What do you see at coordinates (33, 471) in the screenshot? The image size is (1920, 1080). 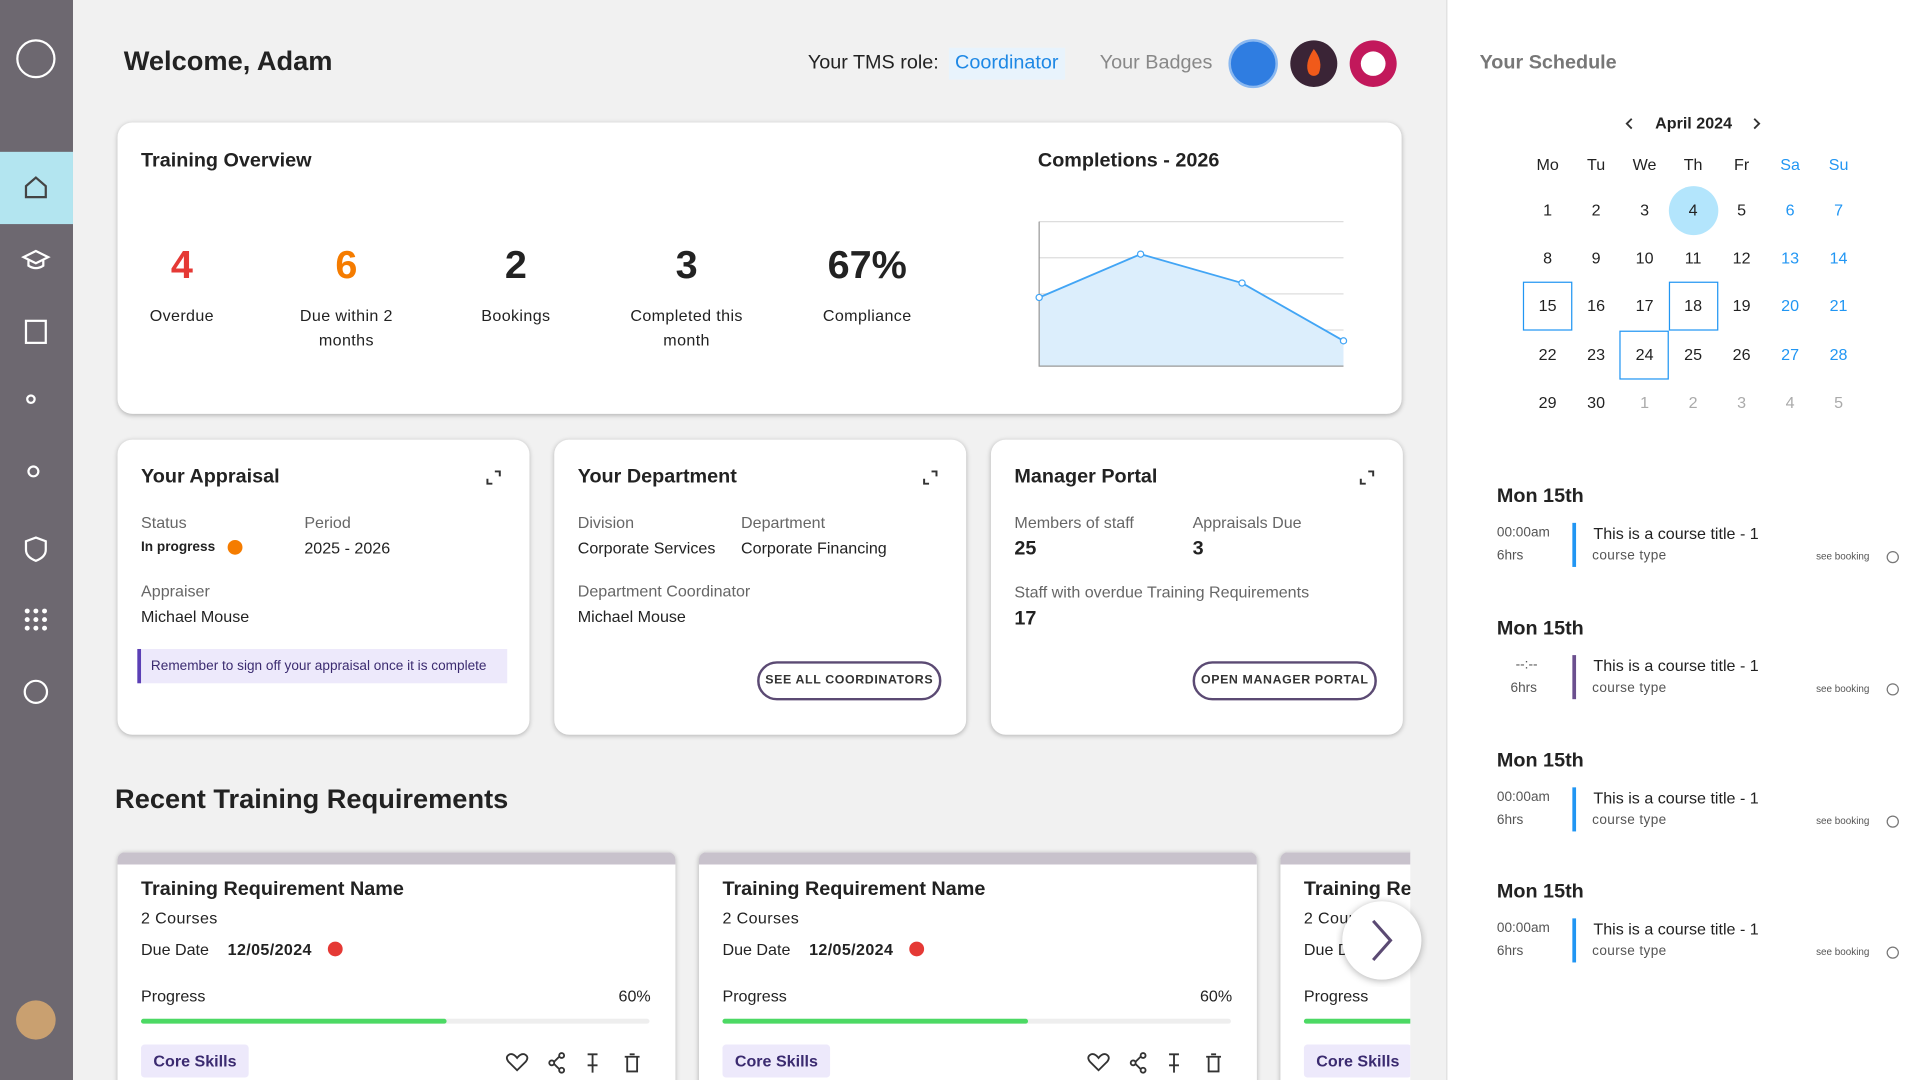 I see `nav-team` at bounding box center [33, 471].